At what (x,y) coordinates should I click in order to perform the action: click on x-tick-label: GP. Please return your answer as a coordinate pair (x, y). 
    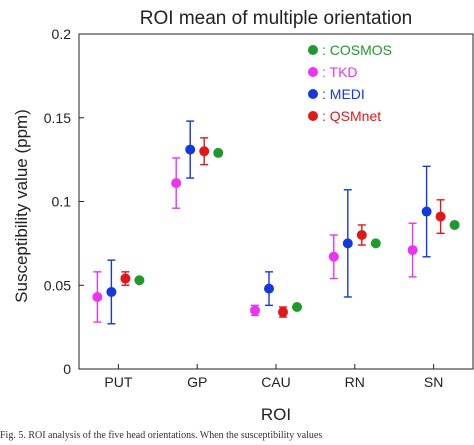
    Looking at the image, I should click on (197, 382).